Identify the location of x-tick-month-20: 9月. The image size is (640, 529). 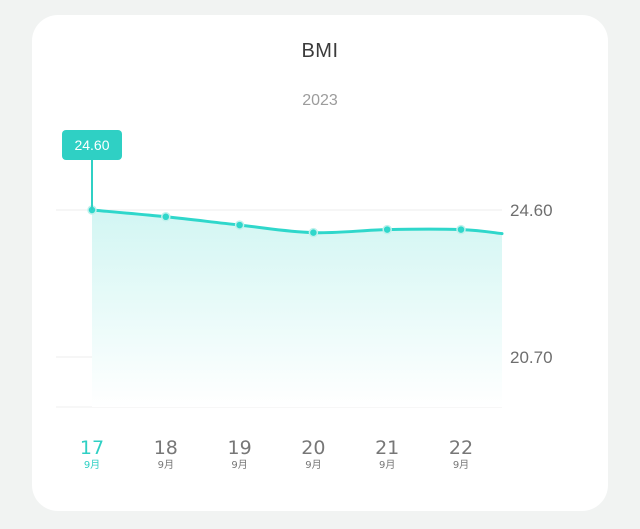
(313, 465).